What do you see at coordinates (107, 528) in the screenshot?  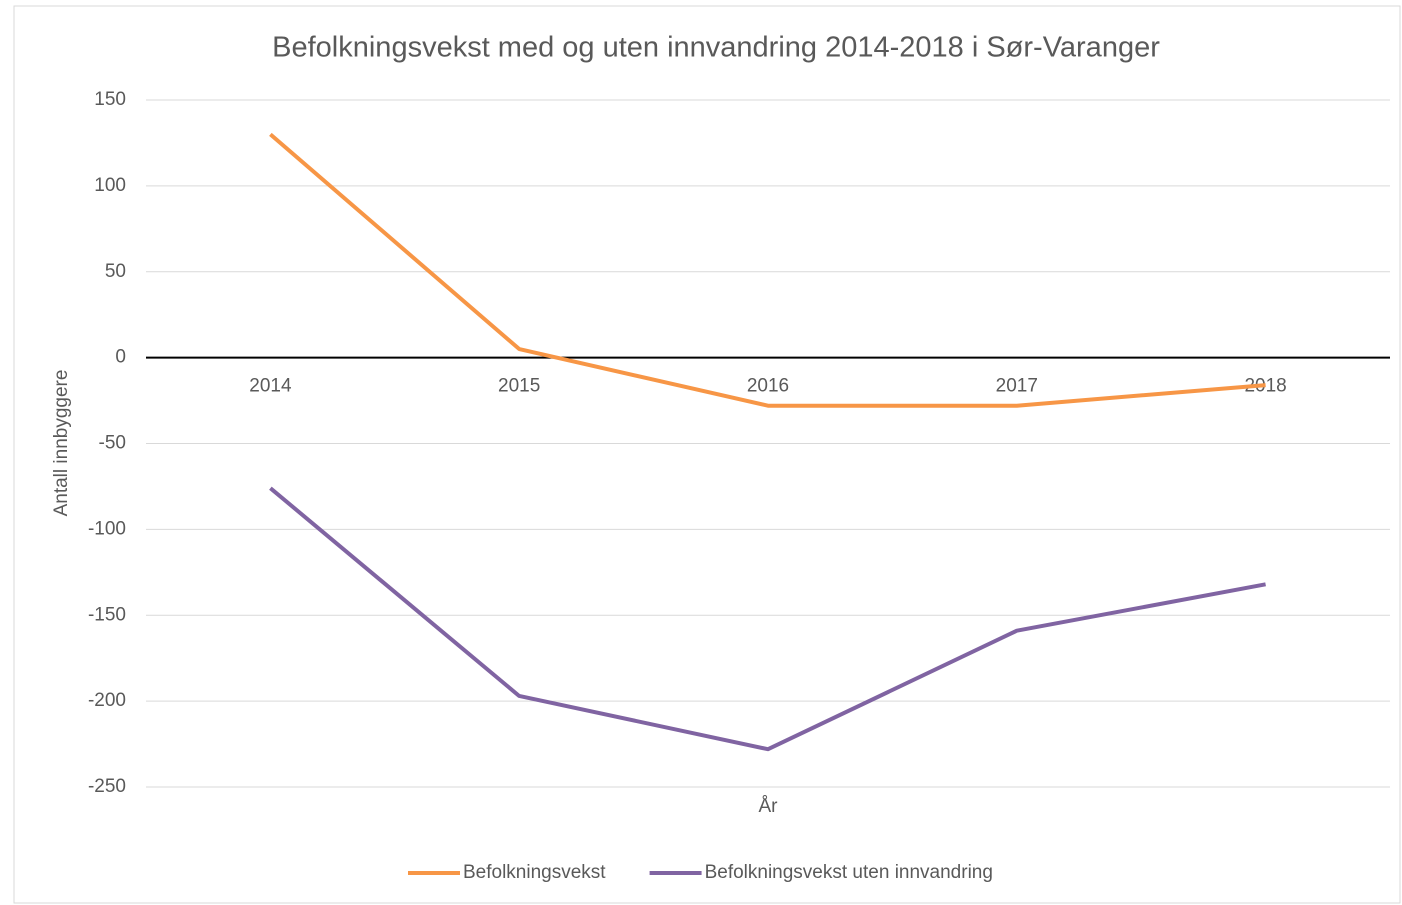 I see `y-tick-label: -100` at bounding box center [107, 528].